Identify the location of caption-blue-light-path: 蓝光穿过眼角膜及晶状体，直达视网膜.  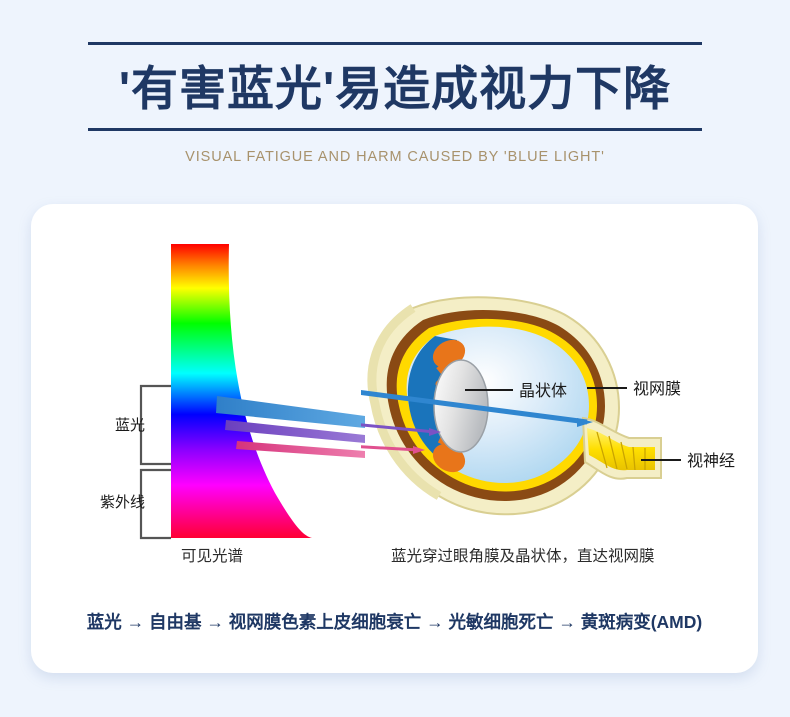
(523, 556).